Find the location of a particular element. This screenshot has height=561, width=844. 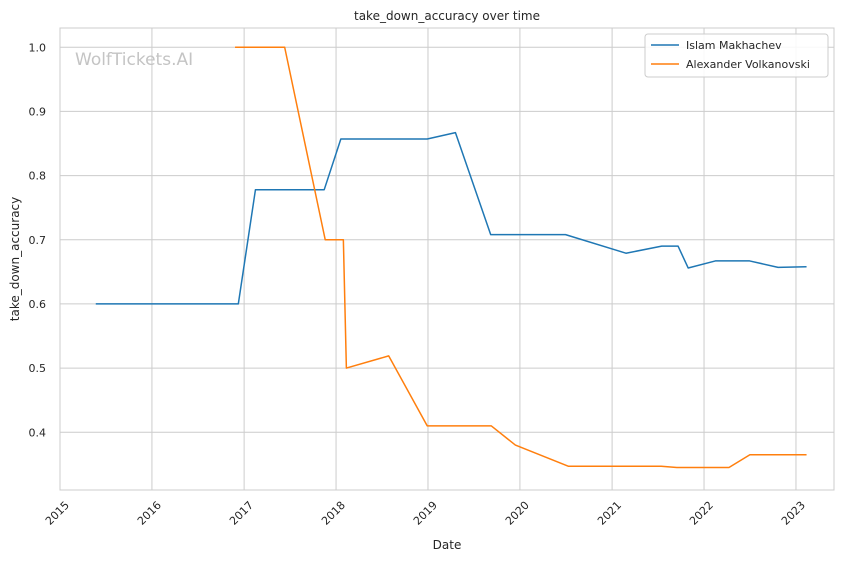

y-tick-label-0-8: 0.8 is located at coordinates (38, 176).